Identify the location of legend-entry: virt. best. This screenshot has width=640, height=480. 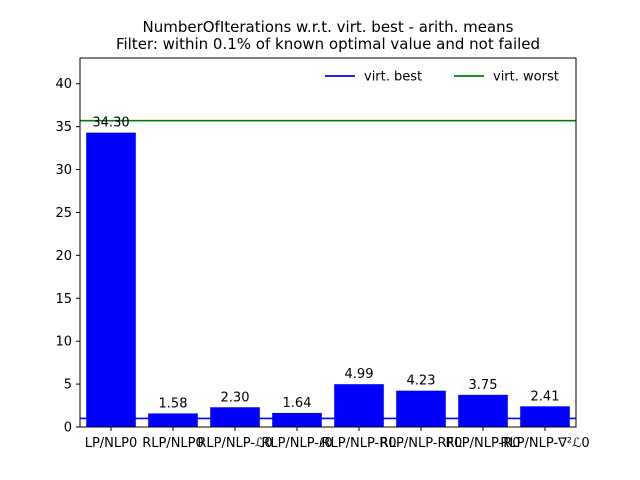
(393, 77).